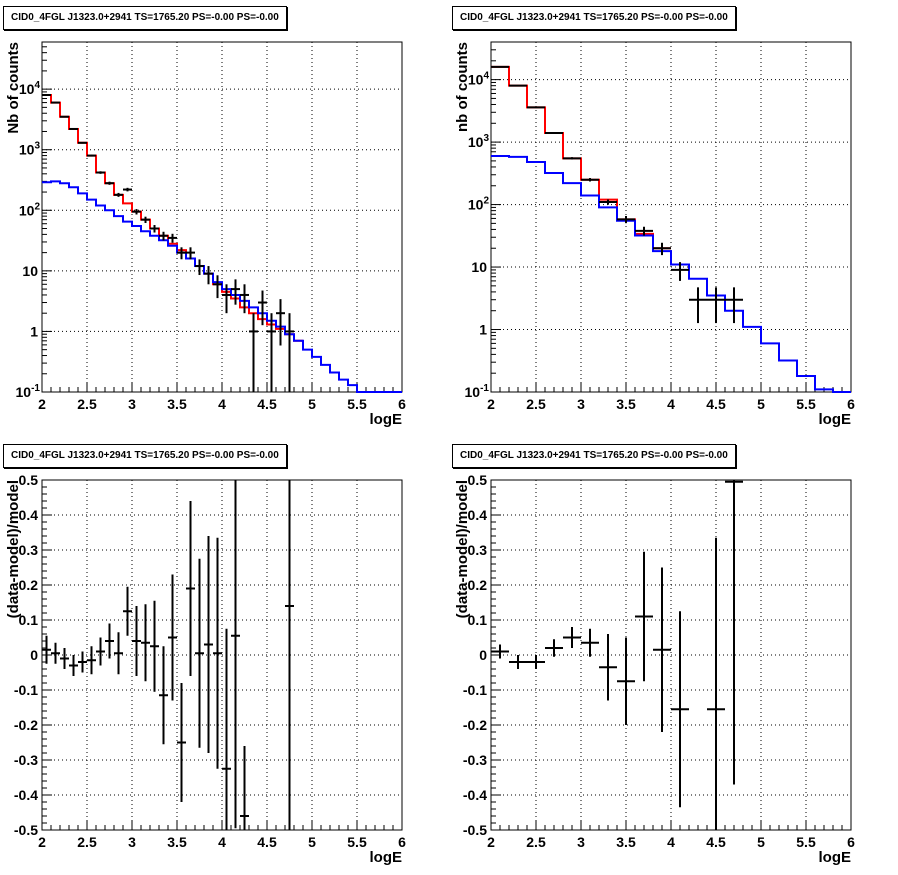  I want to click on y-axis-label: Nb of counts, so click(13, 88).